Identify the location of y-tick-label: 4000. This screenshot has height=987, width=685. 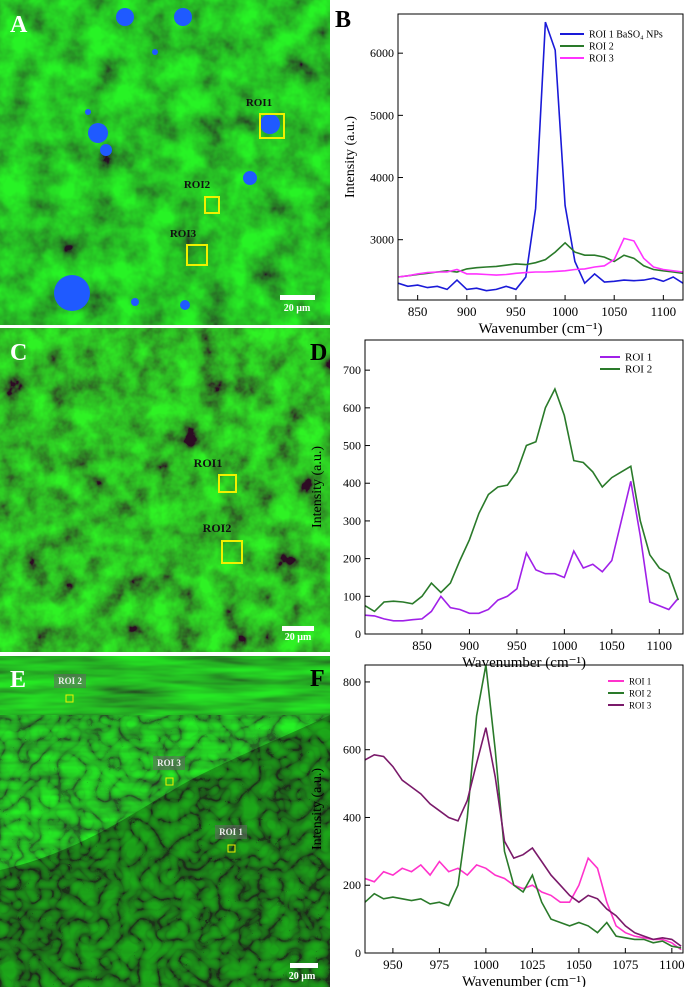
(382, 178).